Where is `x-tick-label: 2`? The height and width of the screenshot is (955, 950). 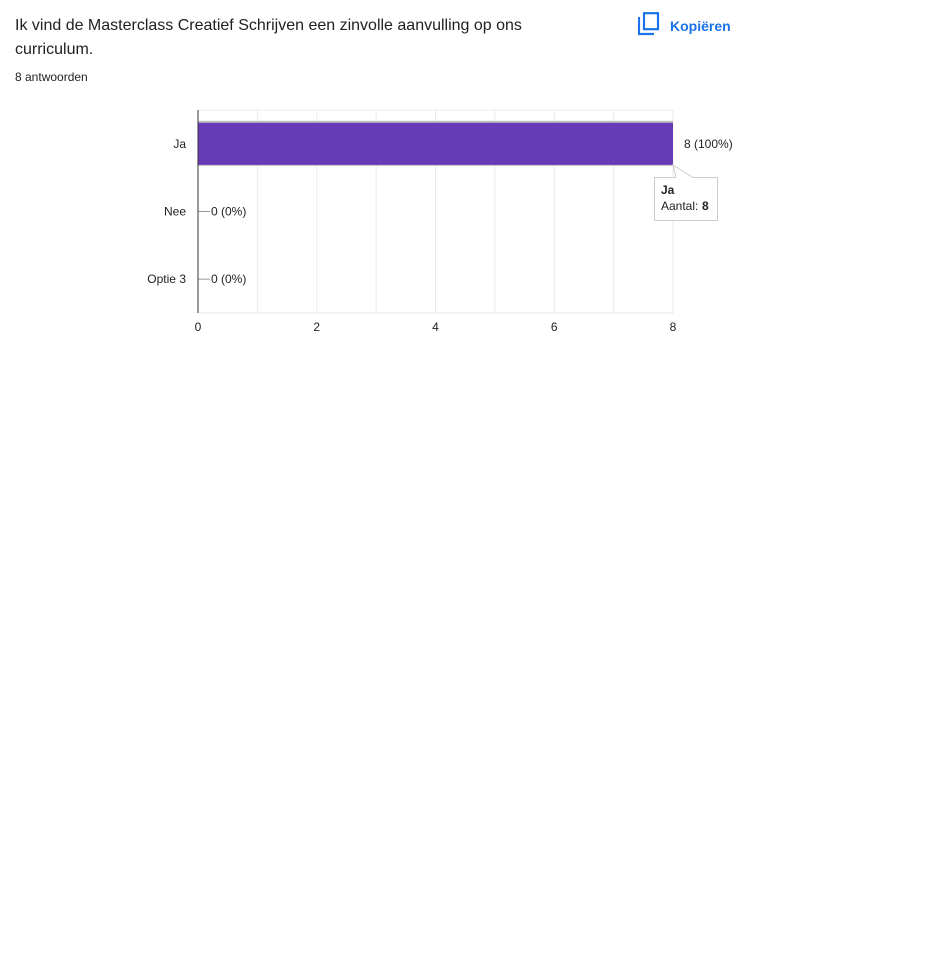 x-tick-label: 2 is located at coordinates (316, 327).